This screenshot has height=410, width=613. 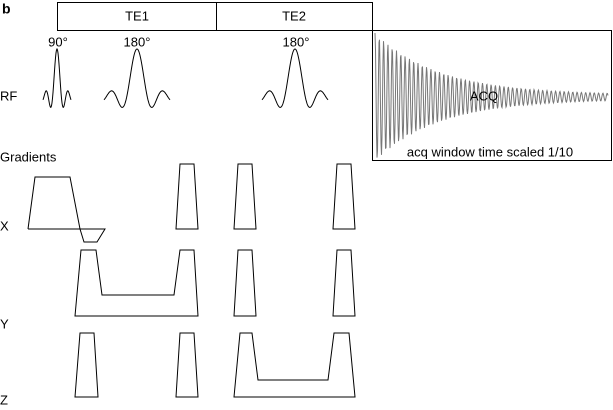 I want to click on pulse-label: 90°, so click(x=58, y=41).